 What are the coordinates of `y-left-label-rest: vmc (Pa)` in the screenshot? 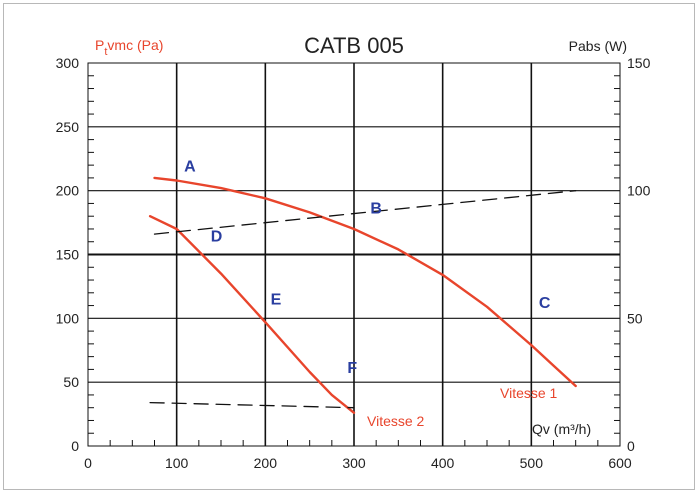 It's located at (135, 45).